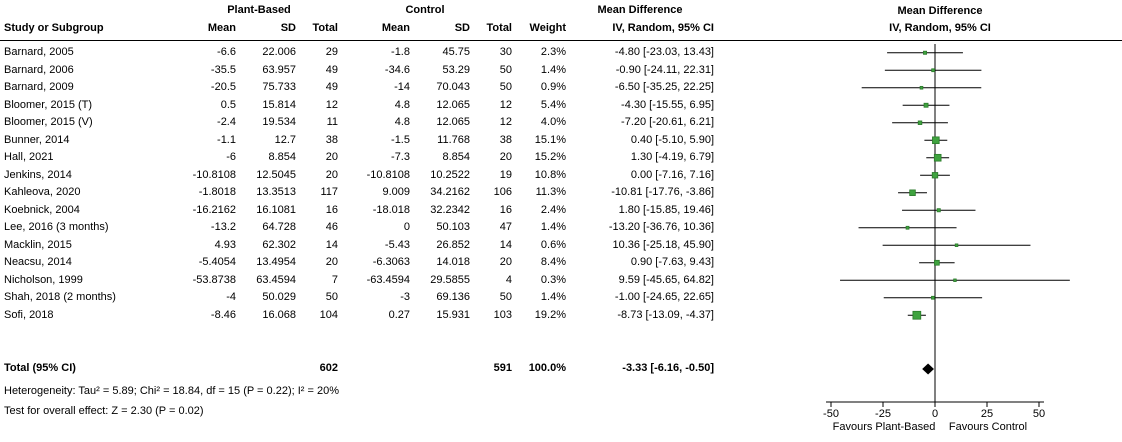 The height and width of the screenshot is (442, 1122). Describe the element at coordinates (453, 87) in the screenshot. I see `ctl-sd-value: 70.043` at that location.